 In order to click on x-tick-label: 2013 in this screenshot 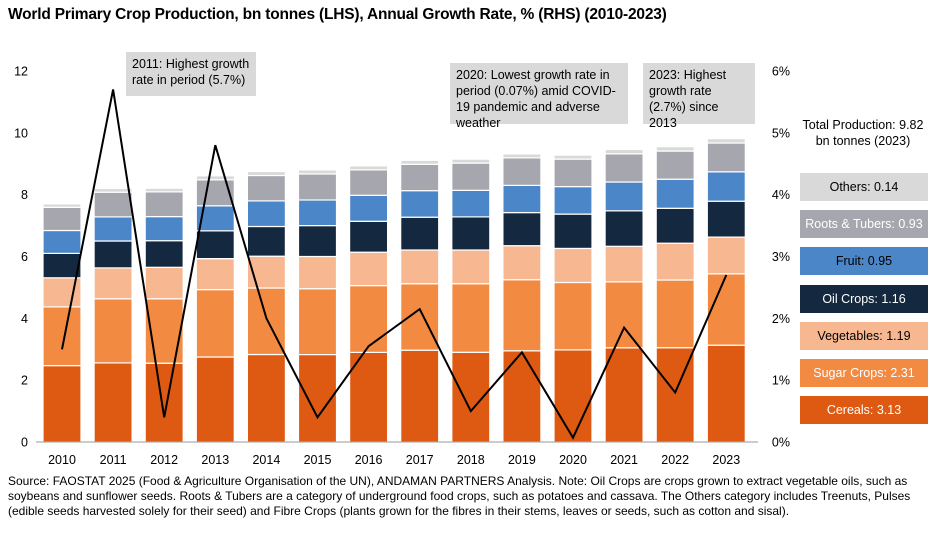, I will do `click(215, 460)`.